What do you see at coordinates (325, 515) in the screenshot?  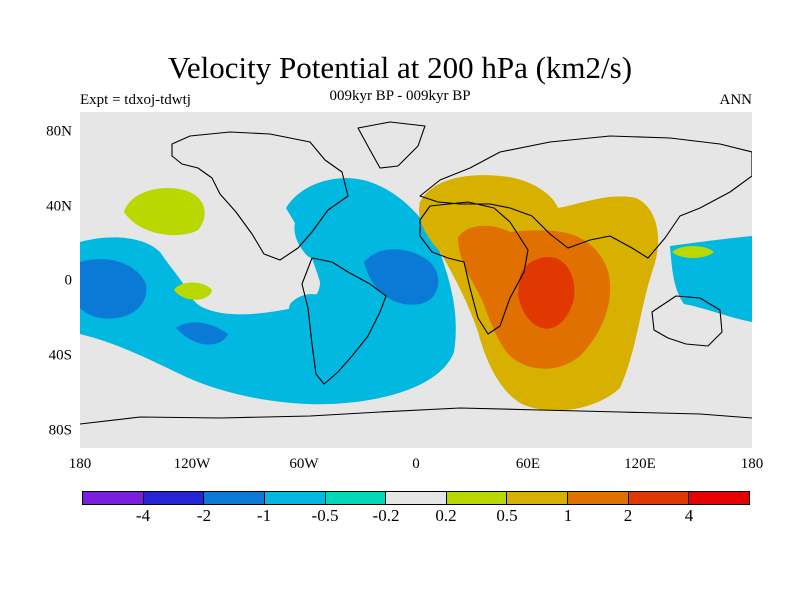 I see `colorbar-label: -0.5` at bounding box center [325, 515].